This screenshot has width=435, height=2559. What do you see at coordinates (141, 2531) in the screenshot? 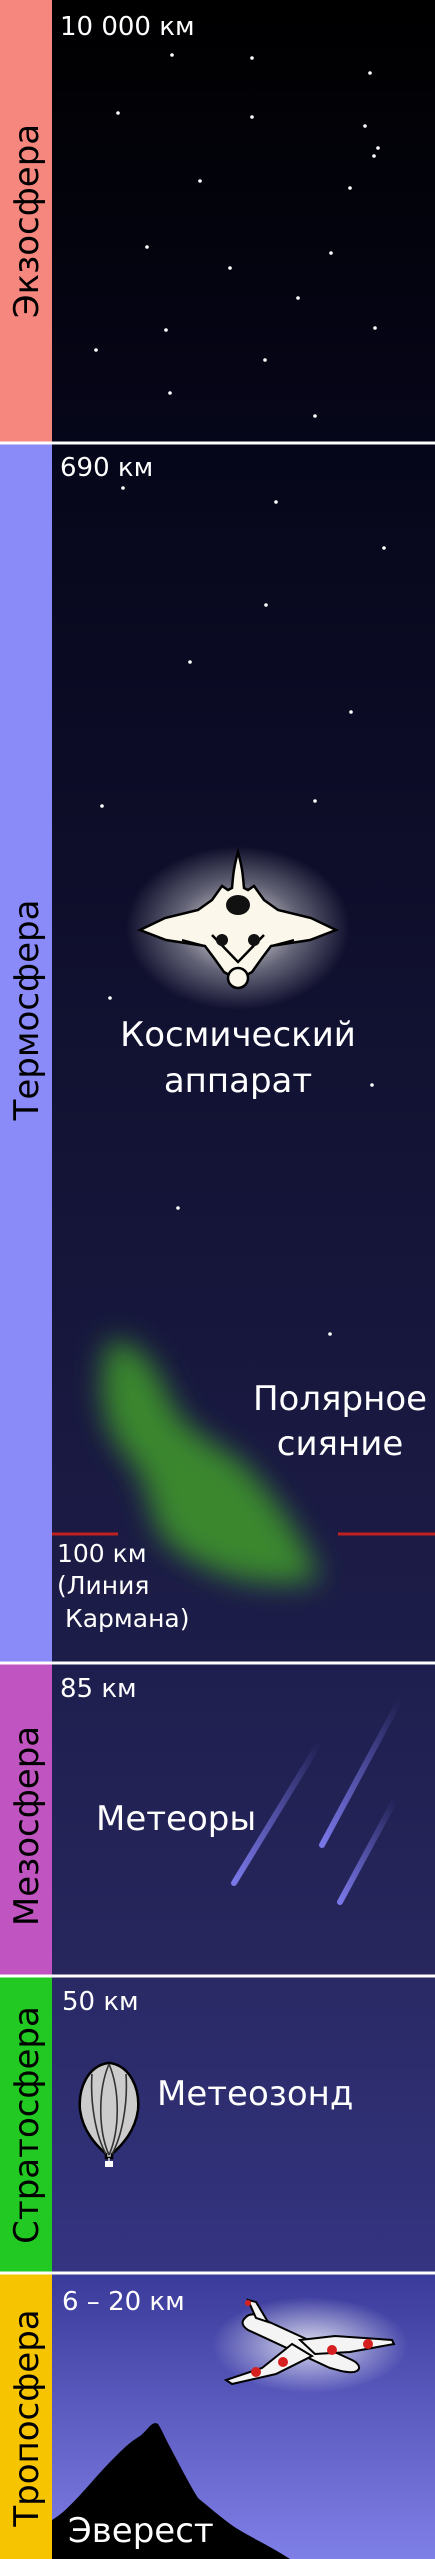
I see `everest-label: Эверест` at bounding box center [141, 2531].